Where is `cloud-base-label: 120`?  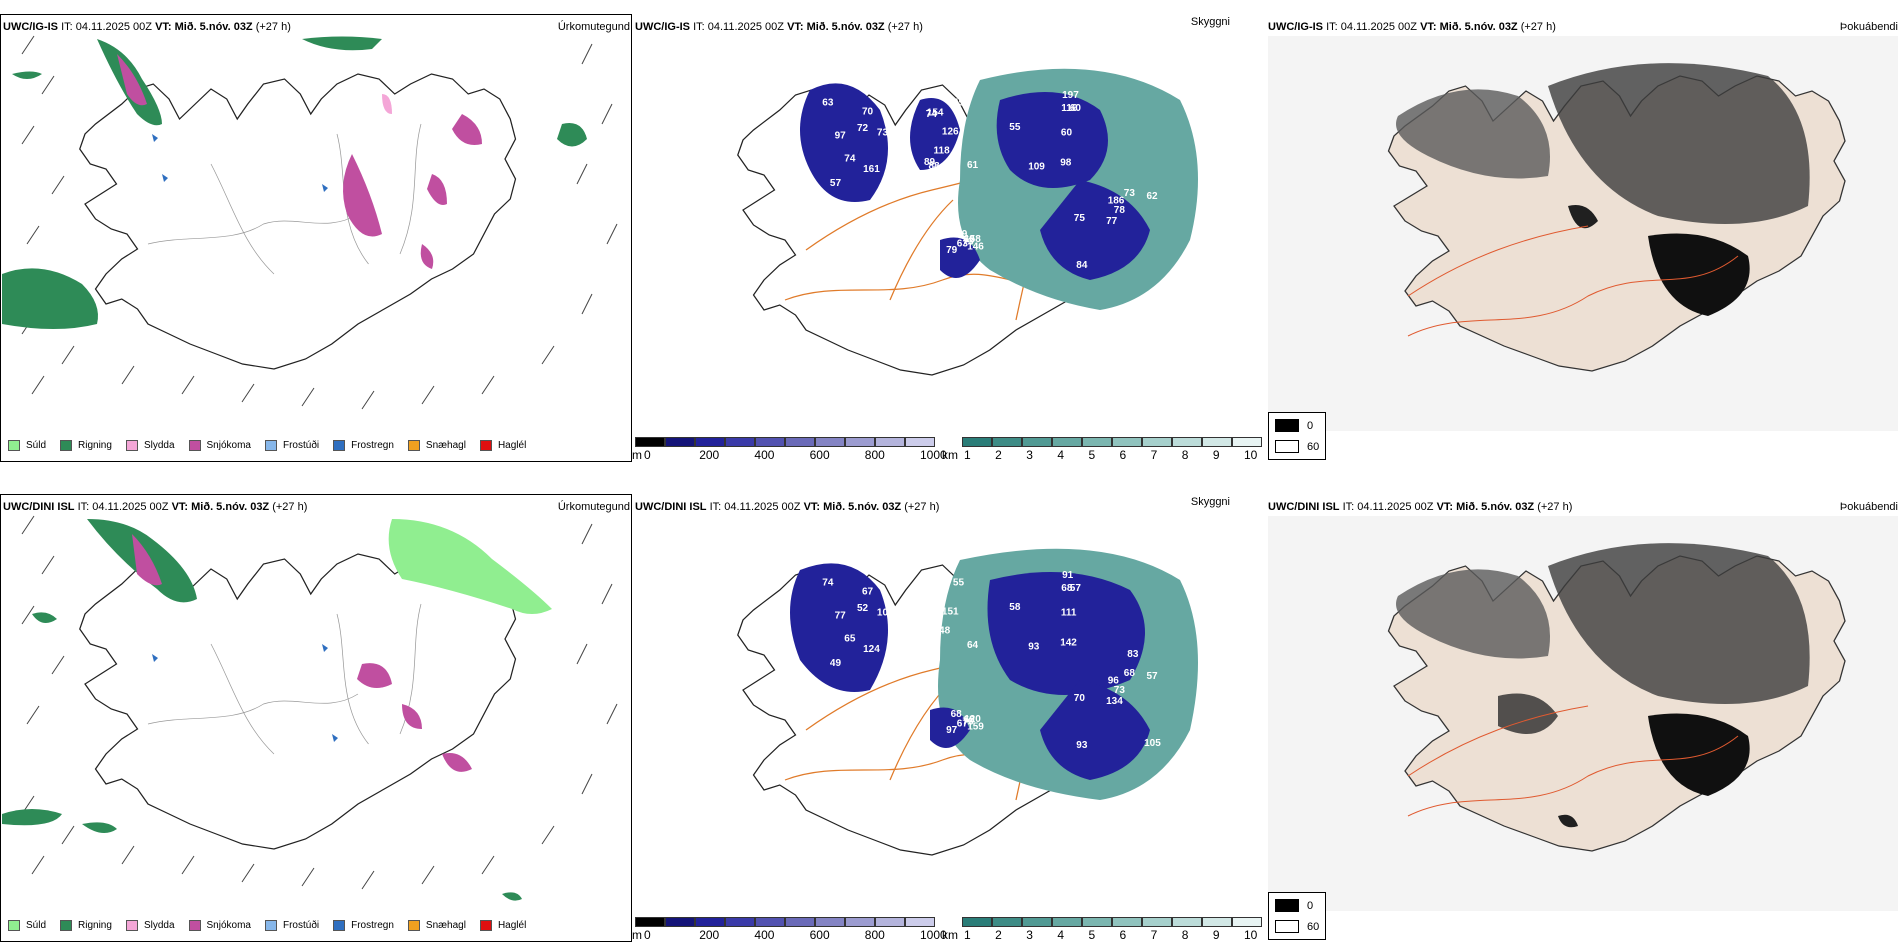
cloud-base-label: 120 is located at coordinates (972, 719).